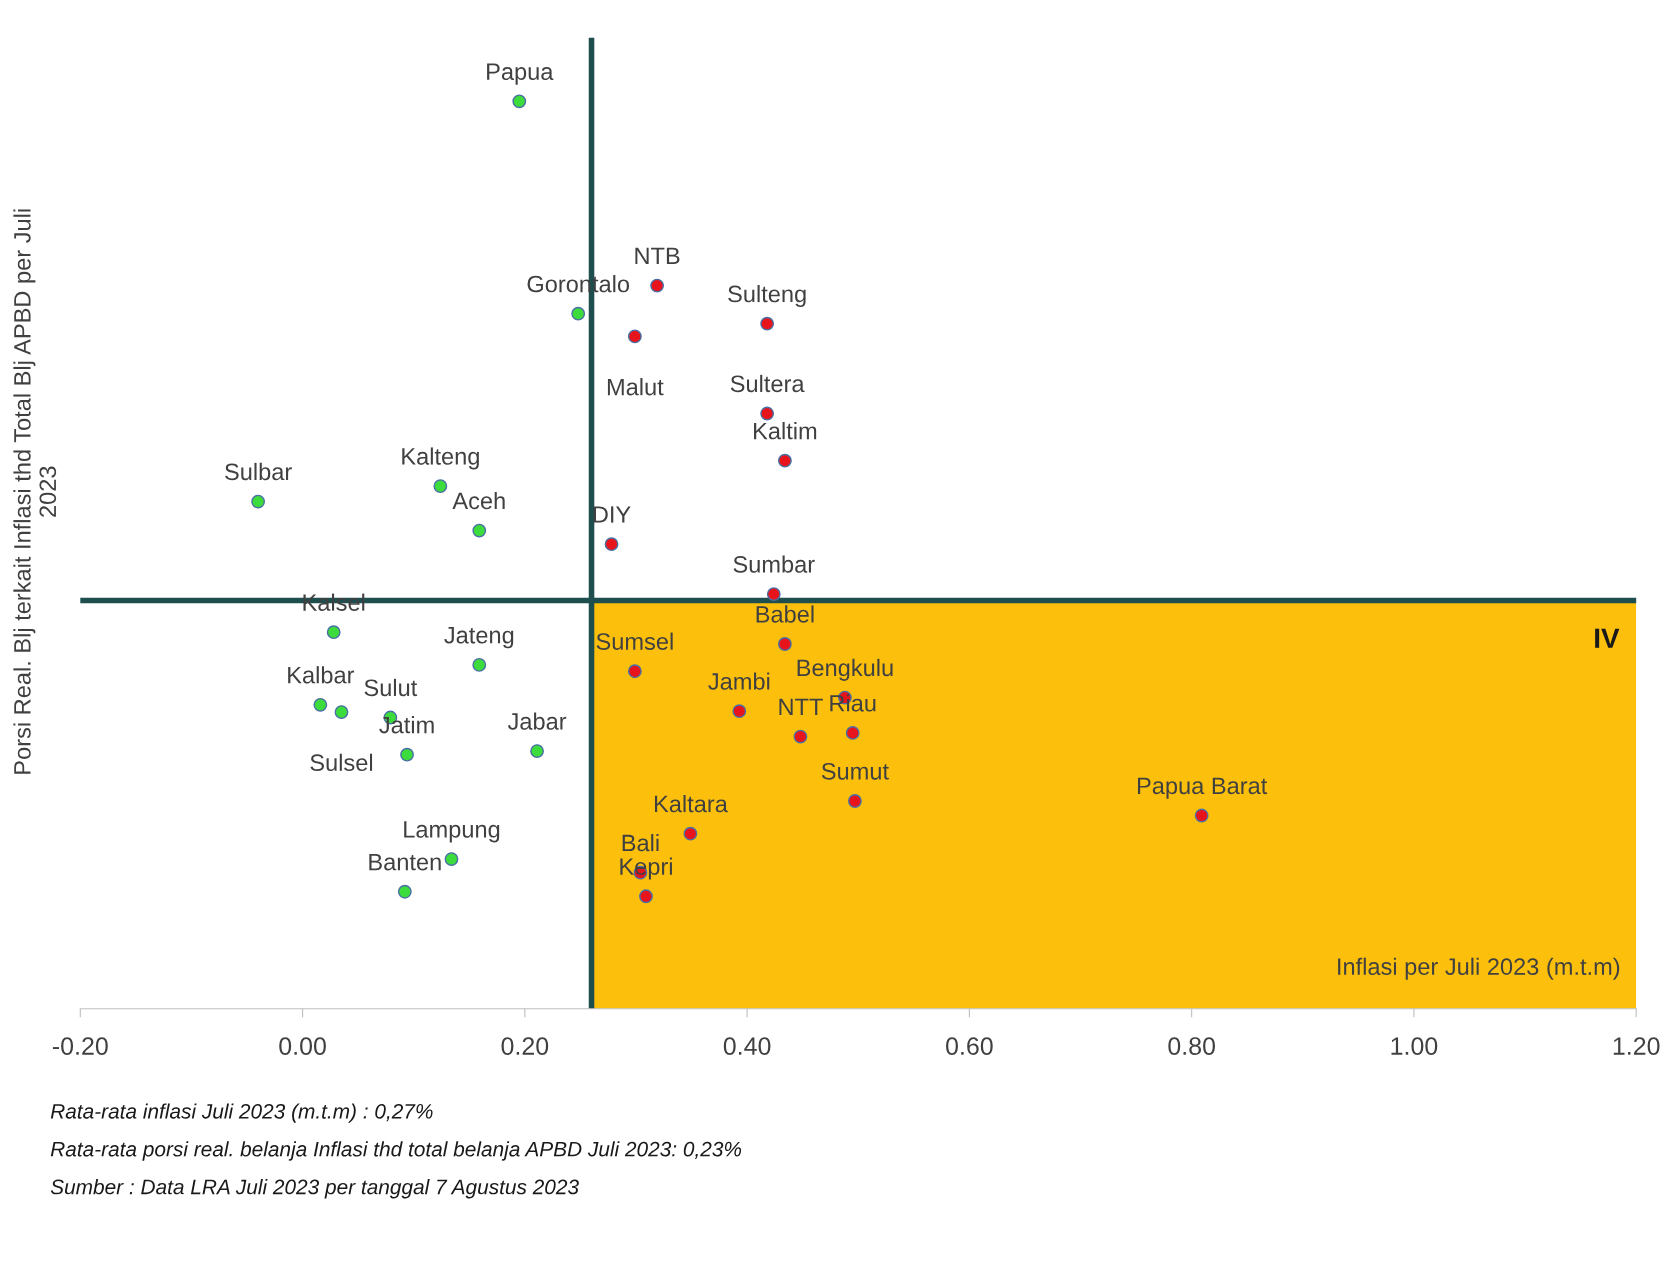  Describe the element at coordinates (1414, 1046) in the screenshot. I see `x-tick-label: 1.00` at that location.